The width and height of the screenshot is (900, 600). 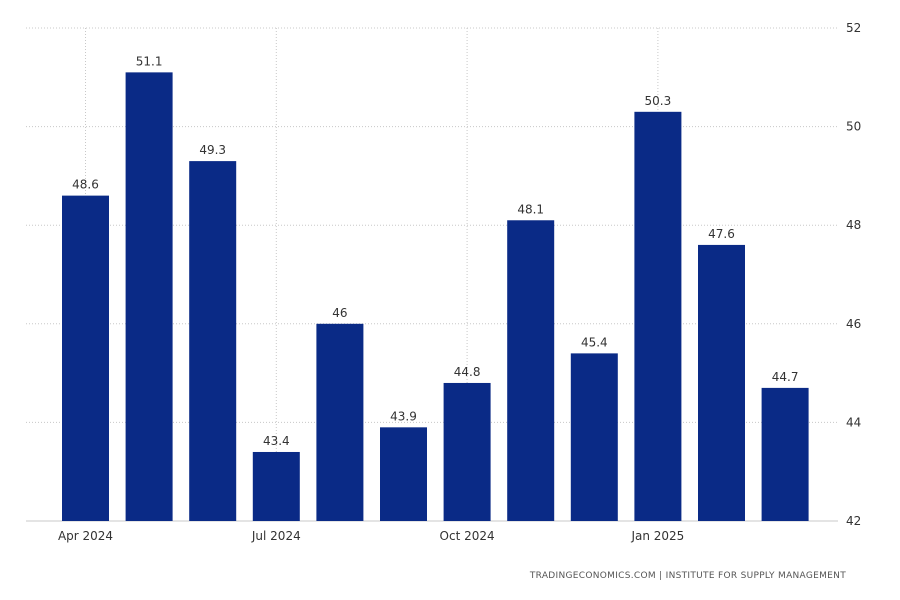 I want to click on y-tick-label: 52, so click(x=853, y=28).